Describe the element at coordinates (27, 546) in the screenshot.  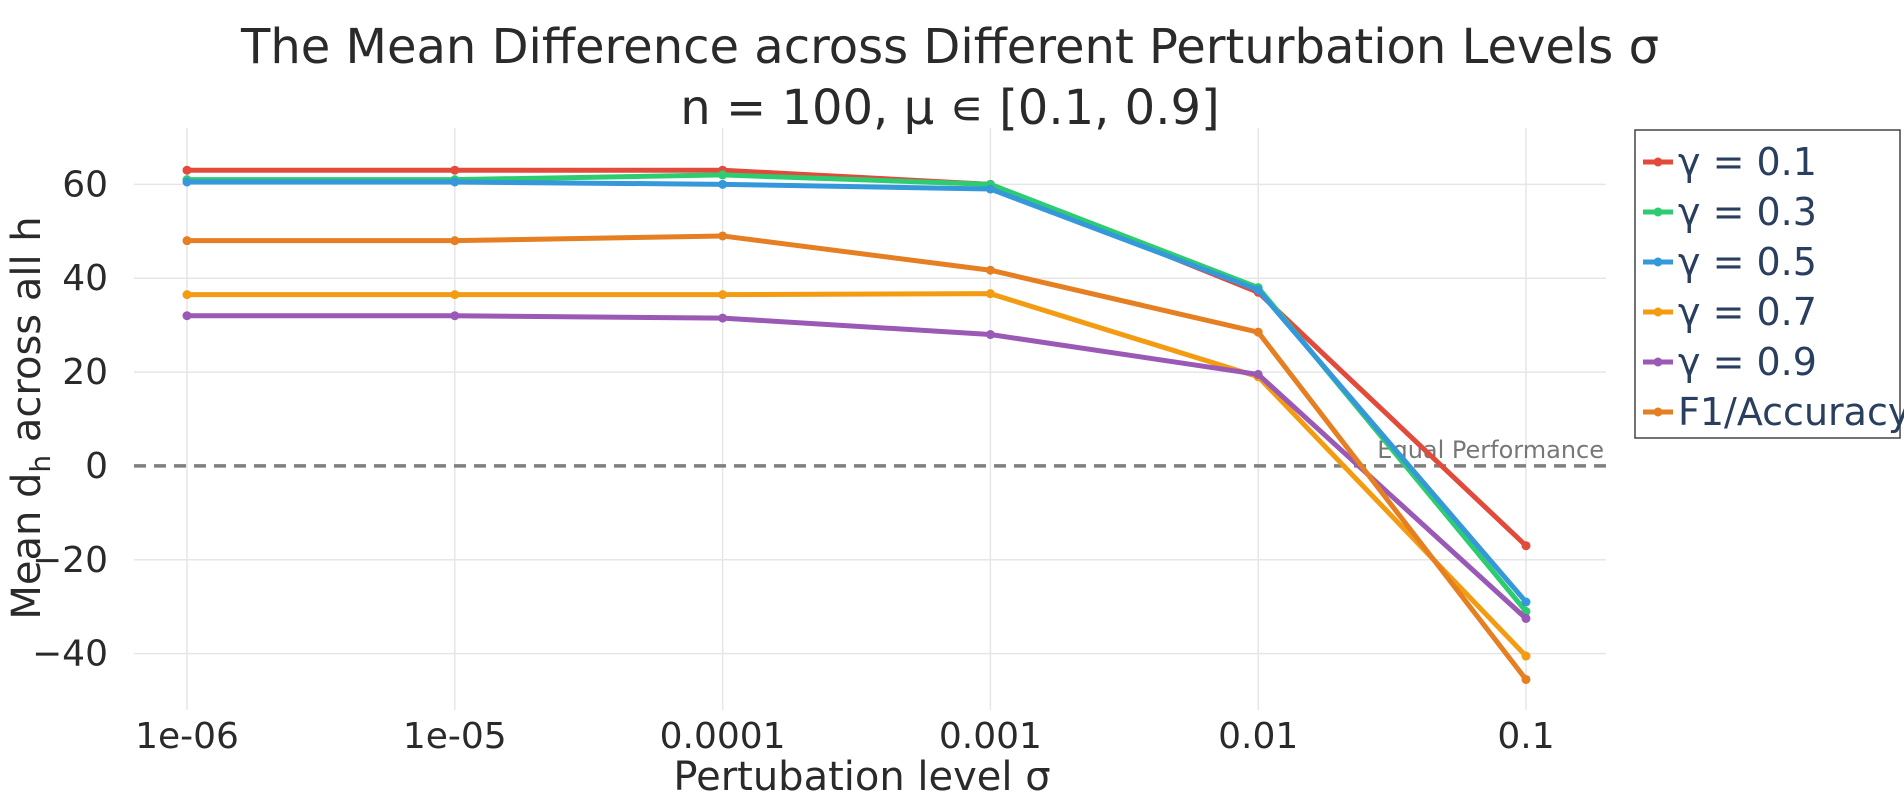
I see `y-axis-title-main: Mean d` at that location.